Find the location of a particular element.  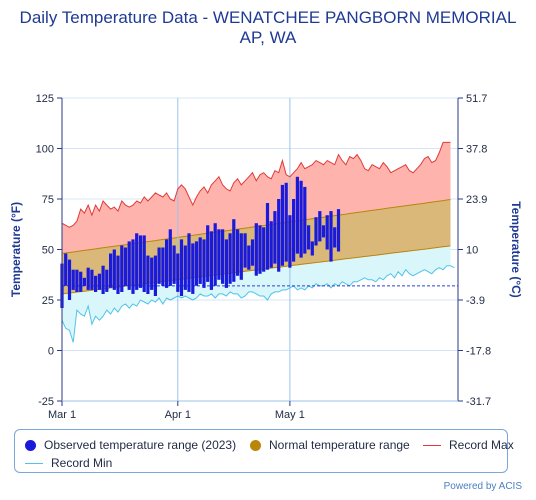

legend-record-max: Record Max is located at coordinates (468, 445).